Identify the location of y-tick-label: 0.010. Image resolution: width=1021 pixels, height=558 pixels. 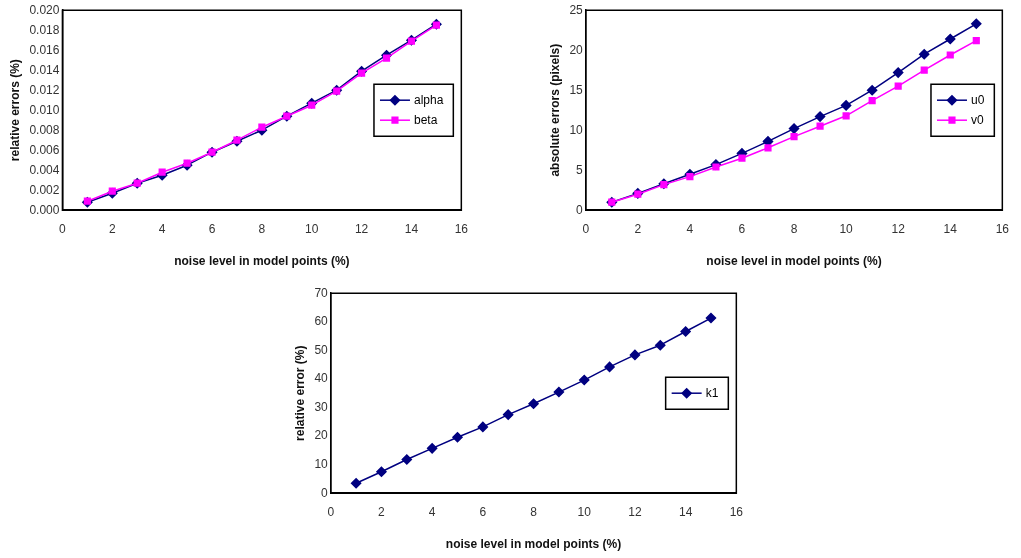
(44, 109).